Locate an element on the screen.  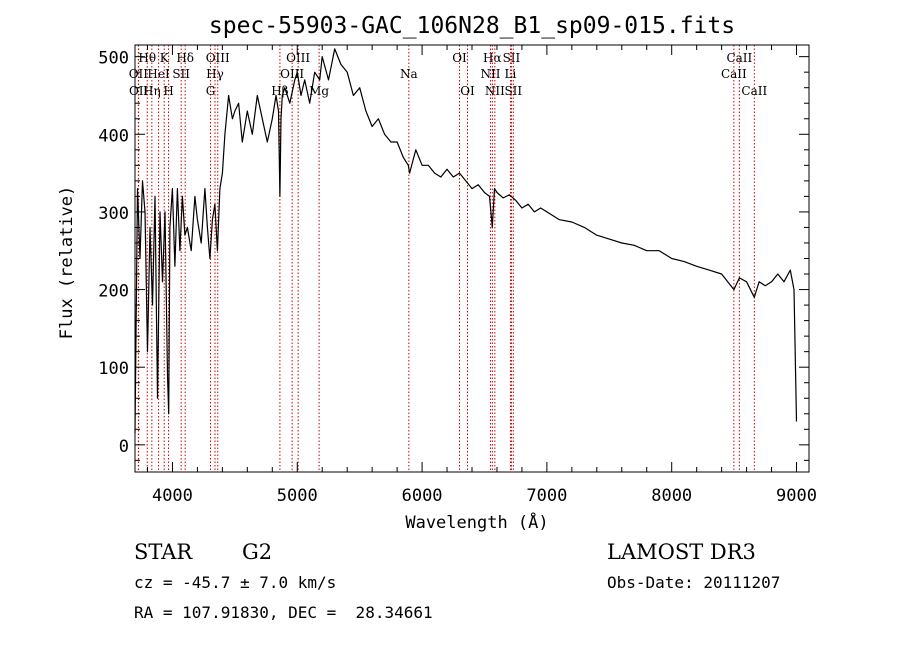
marker-label: Mg is located at coordinates (319, 91).